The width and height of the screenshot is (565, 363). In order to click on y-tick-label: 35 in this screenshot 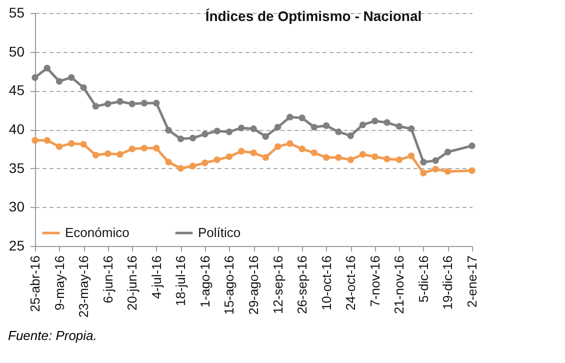, I will do `click(16, 168)`.